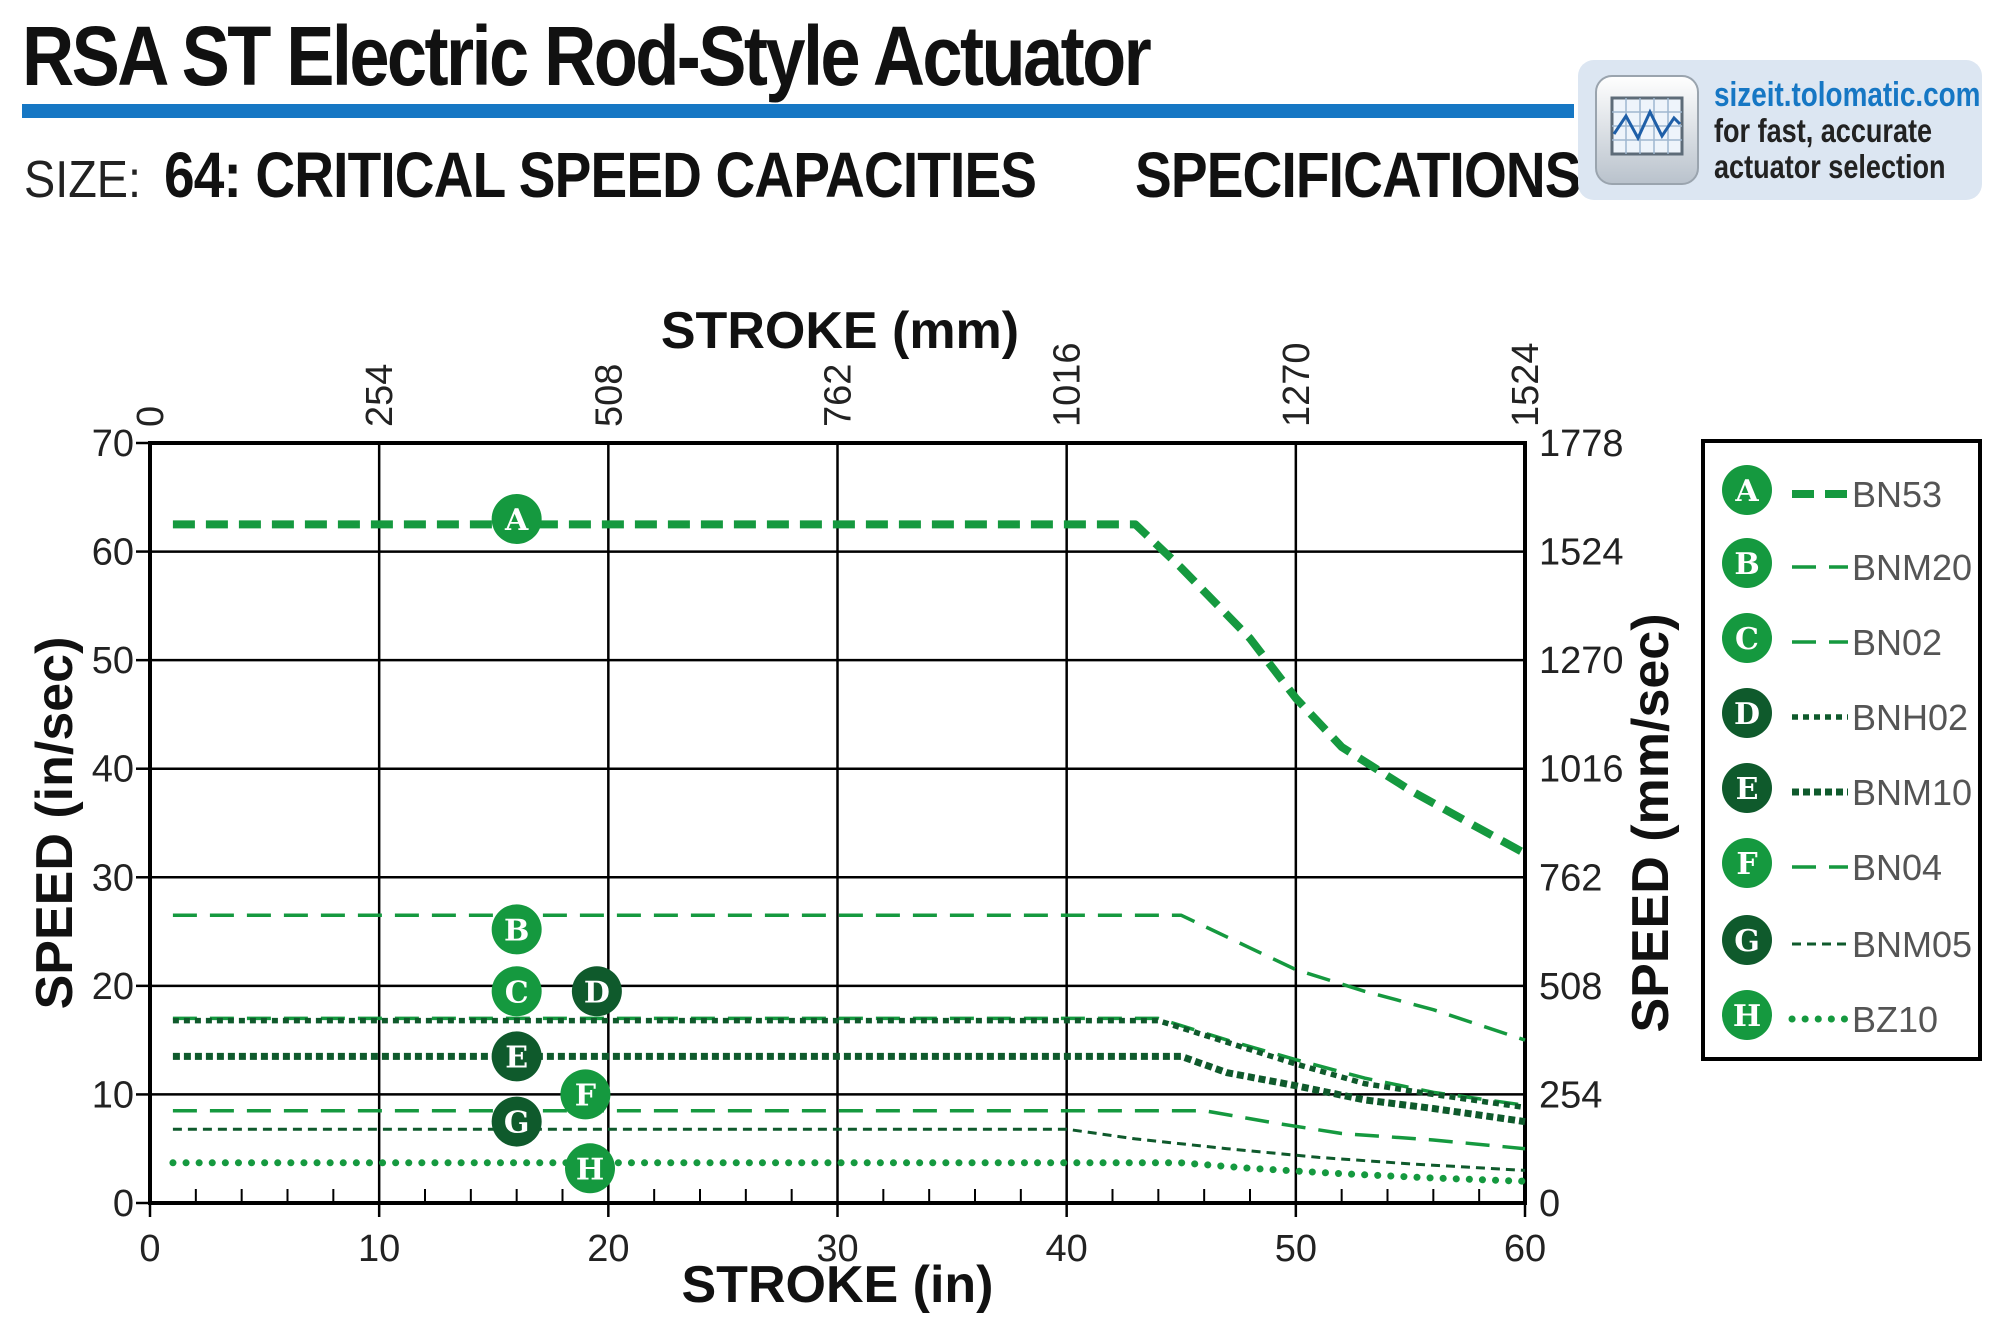 The width and height of the screenshot is (2000, 1331). Describe the element at coordinates (839, 395) in the screenshot. I see `x2-tick-label: 762` at that location.